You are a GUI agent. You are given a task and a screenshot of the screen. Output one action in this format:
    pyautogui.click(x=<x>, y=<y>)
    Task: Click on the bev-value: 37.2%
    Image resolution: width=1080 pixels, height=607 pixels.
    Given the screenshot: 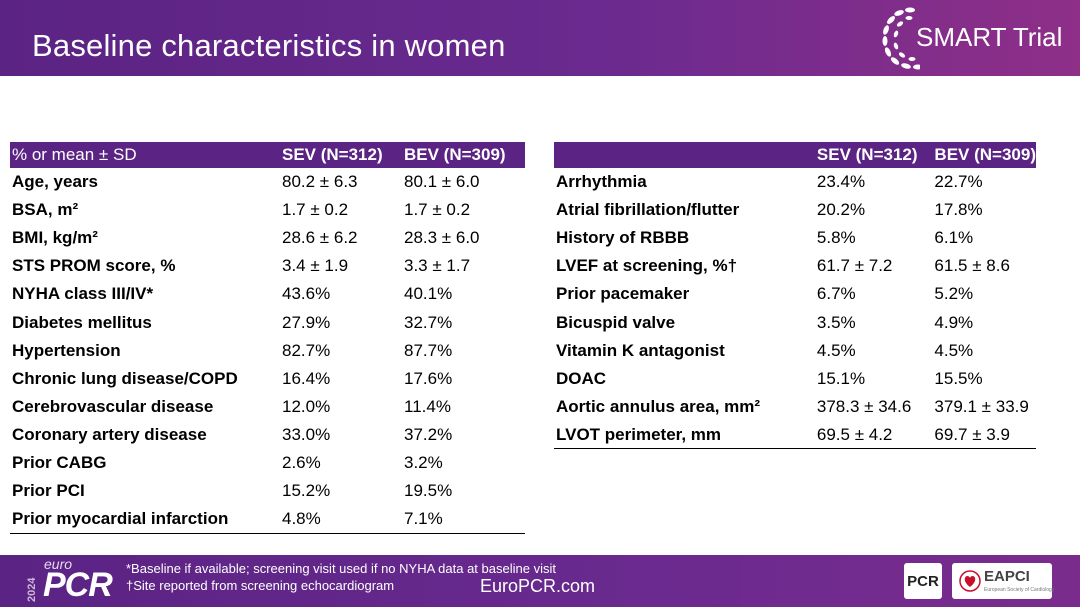 What is the action you would take?
    pyautogui.click(x=428, y=434)
    